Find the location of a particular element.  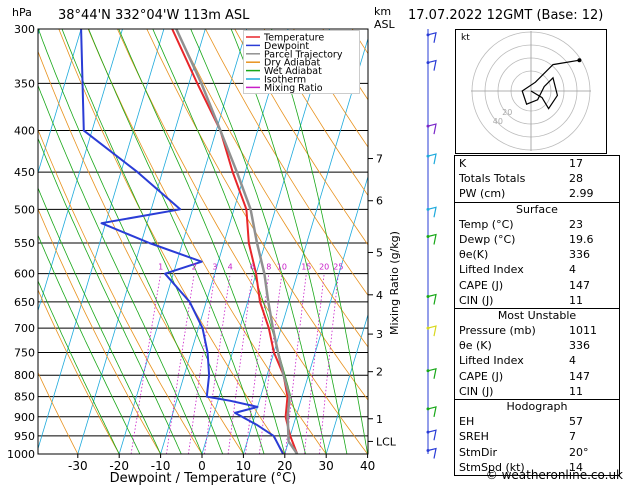

x-axis-label: Dewpoint / Temperature (°C) is located at coordinates (203, 478).